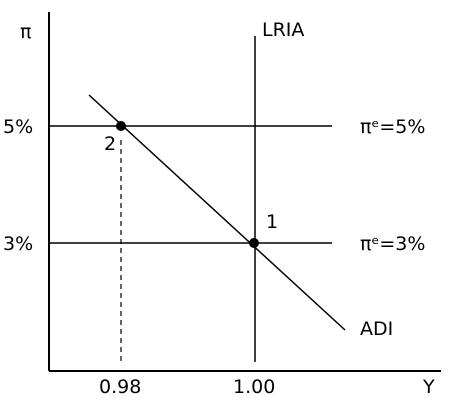 This screenshot has height=398, width=451. I want to click on y-axis-label: π, so click(25, 32).